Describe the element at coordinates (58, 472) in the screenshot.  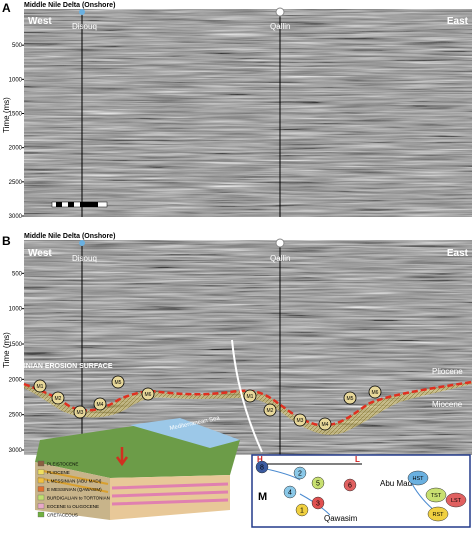
I see `legend-label: PLIOCENE` at that location.